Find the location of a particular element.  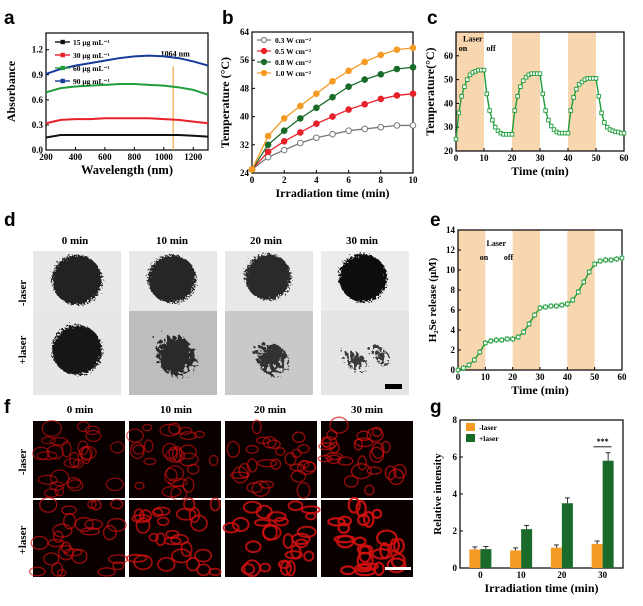

f-header-20: 20 min is located at coordinates (270, 410).